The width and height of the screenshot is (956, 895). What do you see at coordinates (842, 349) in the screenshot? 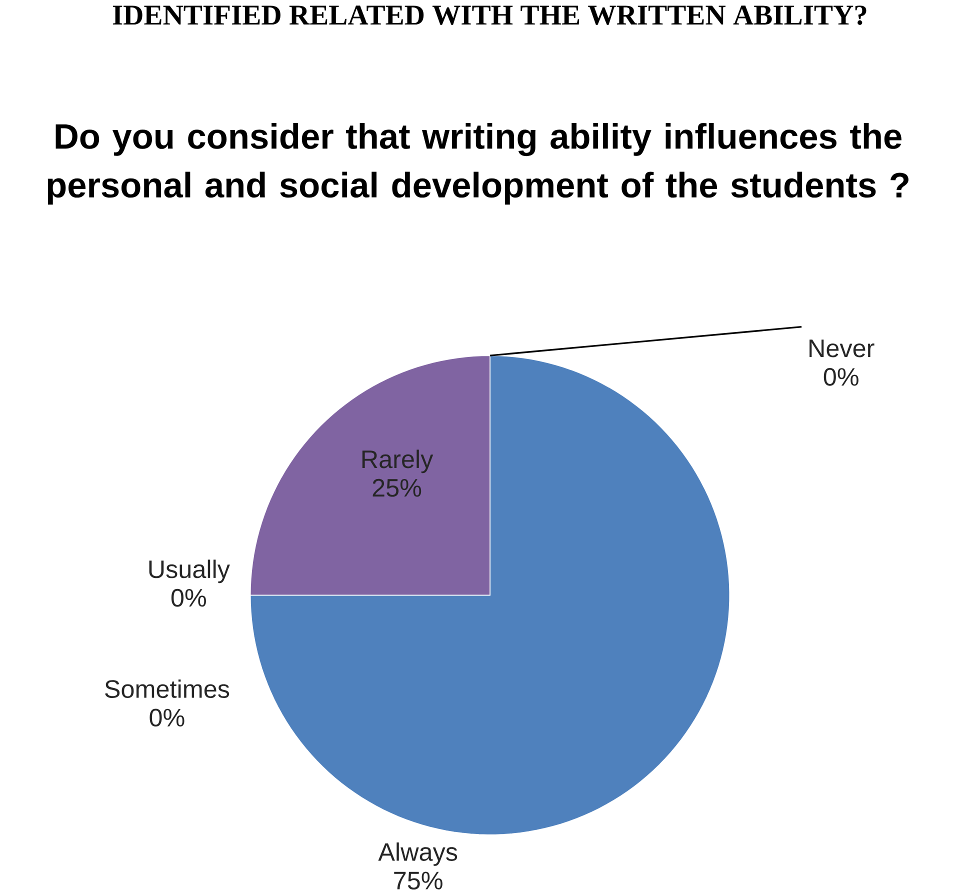
I see `category-label: Never` at bounding box center [842, 349].